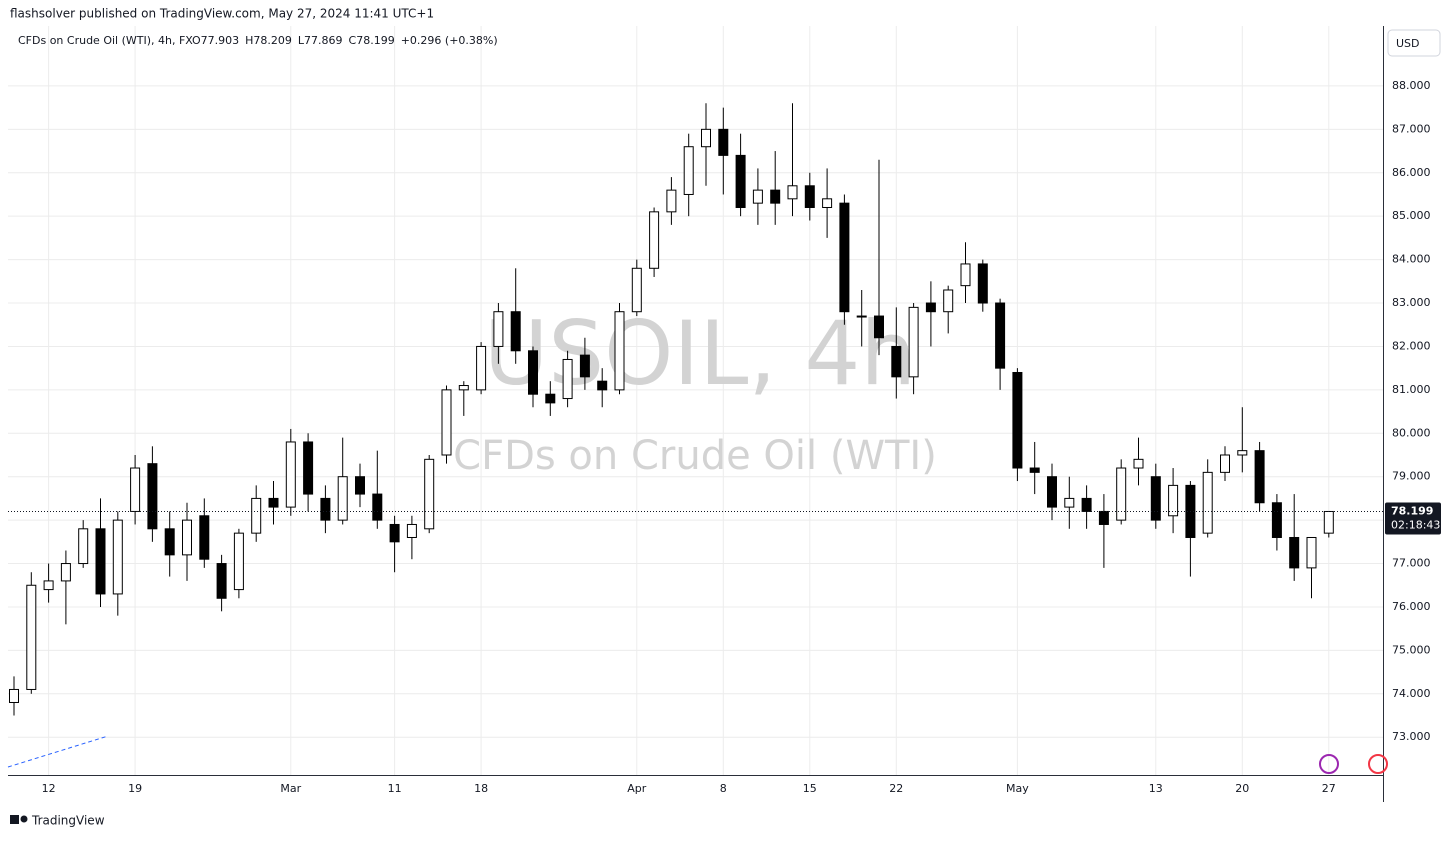  What do you see at coordinates (1411, 85) in the screenshot?
I see `y-tick-label: 88.000` at bounding box center [1411, 85].